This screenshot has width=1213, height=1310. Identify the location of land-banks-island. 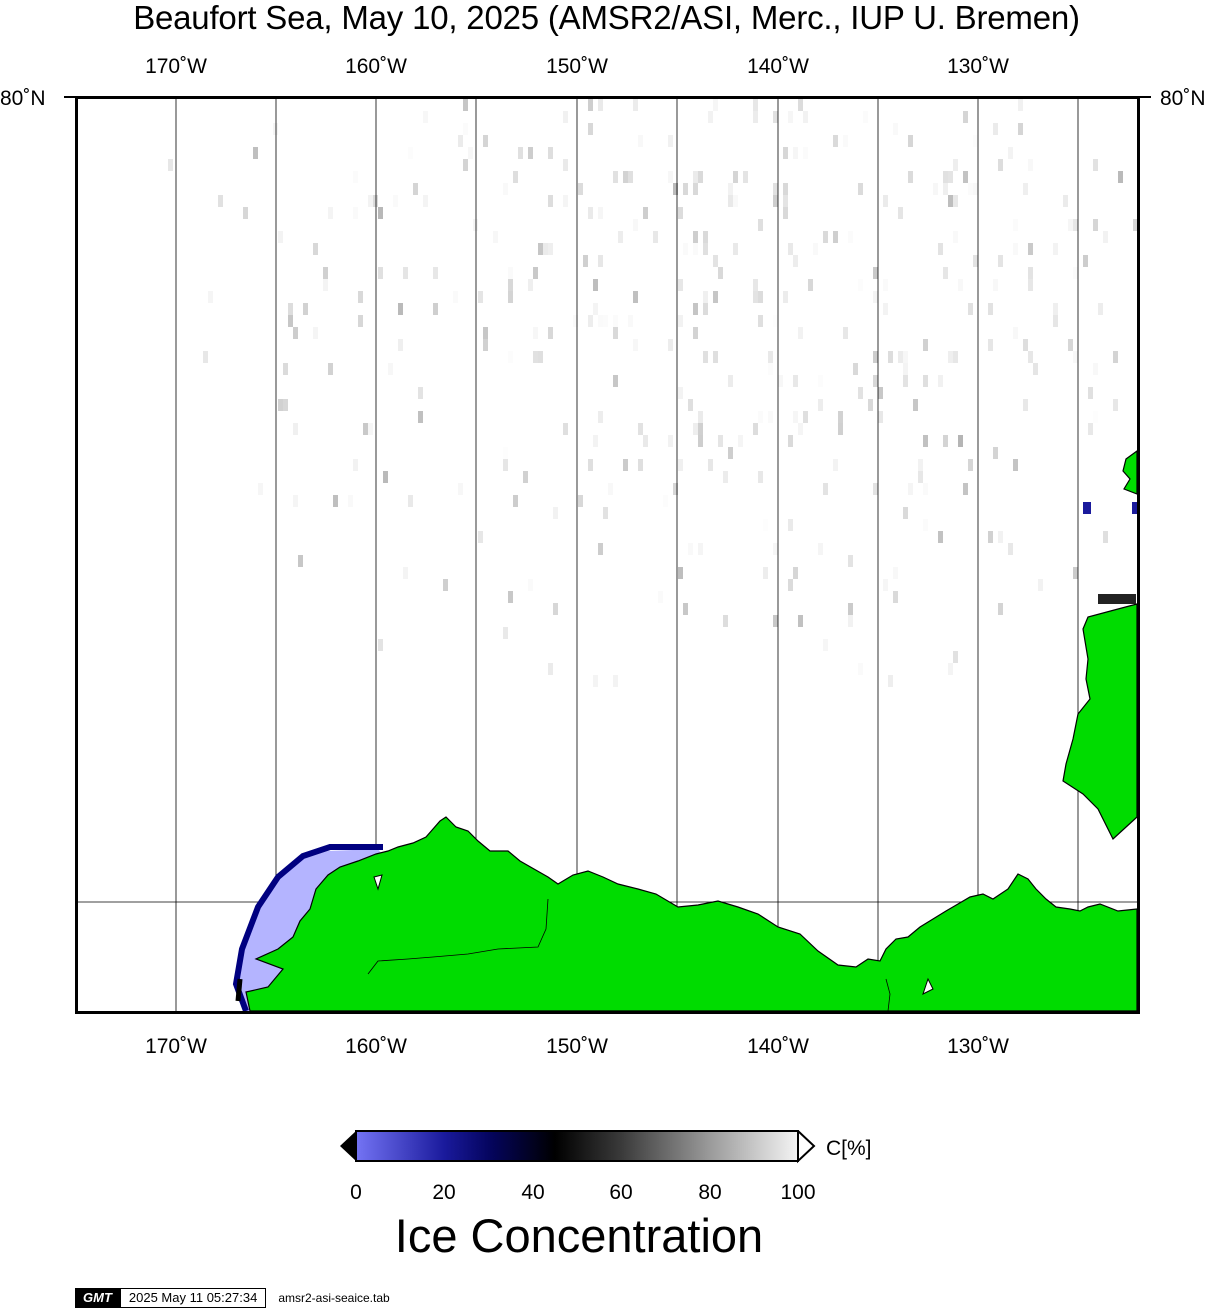
(1099, 721).